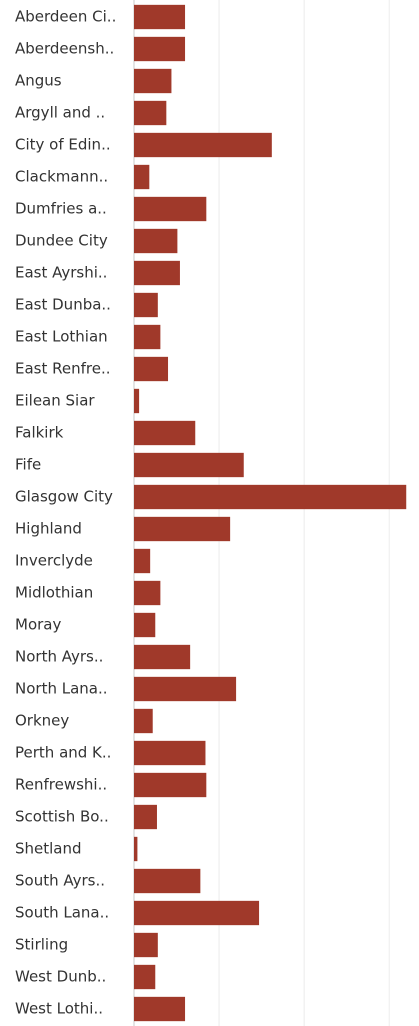  I want to click on y-tick-label: Dumfries a.., so click(61, 209).